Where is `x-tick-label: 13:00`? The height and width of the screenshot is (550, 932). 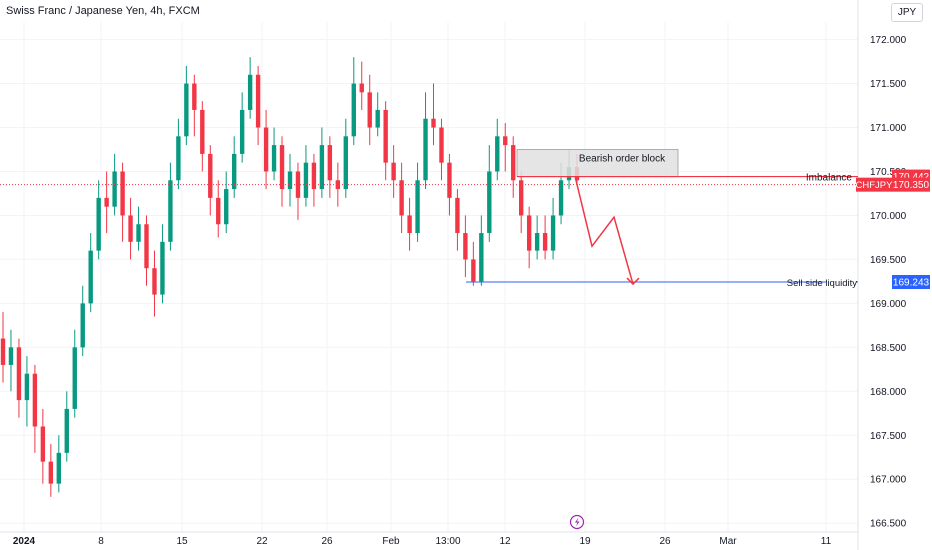
x-tick-label: 13:00 is located at coordinates (447, 541).